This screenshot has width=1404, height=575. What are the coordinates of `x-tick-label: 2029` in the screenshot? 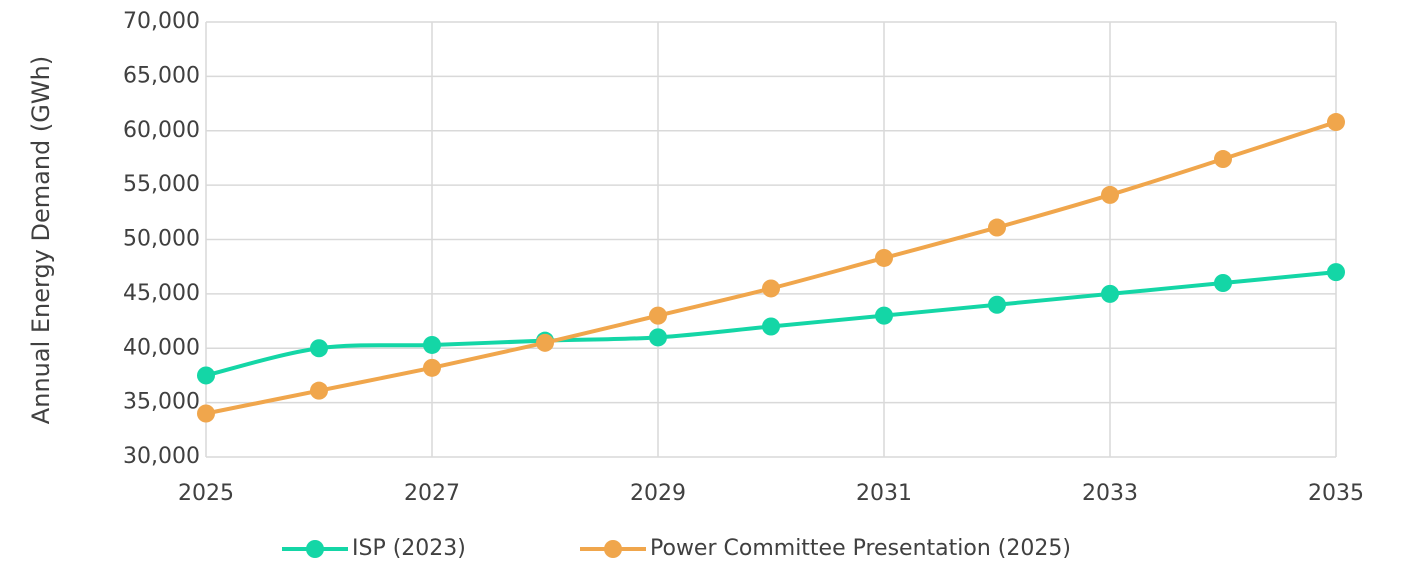 It's located at (658, 493).